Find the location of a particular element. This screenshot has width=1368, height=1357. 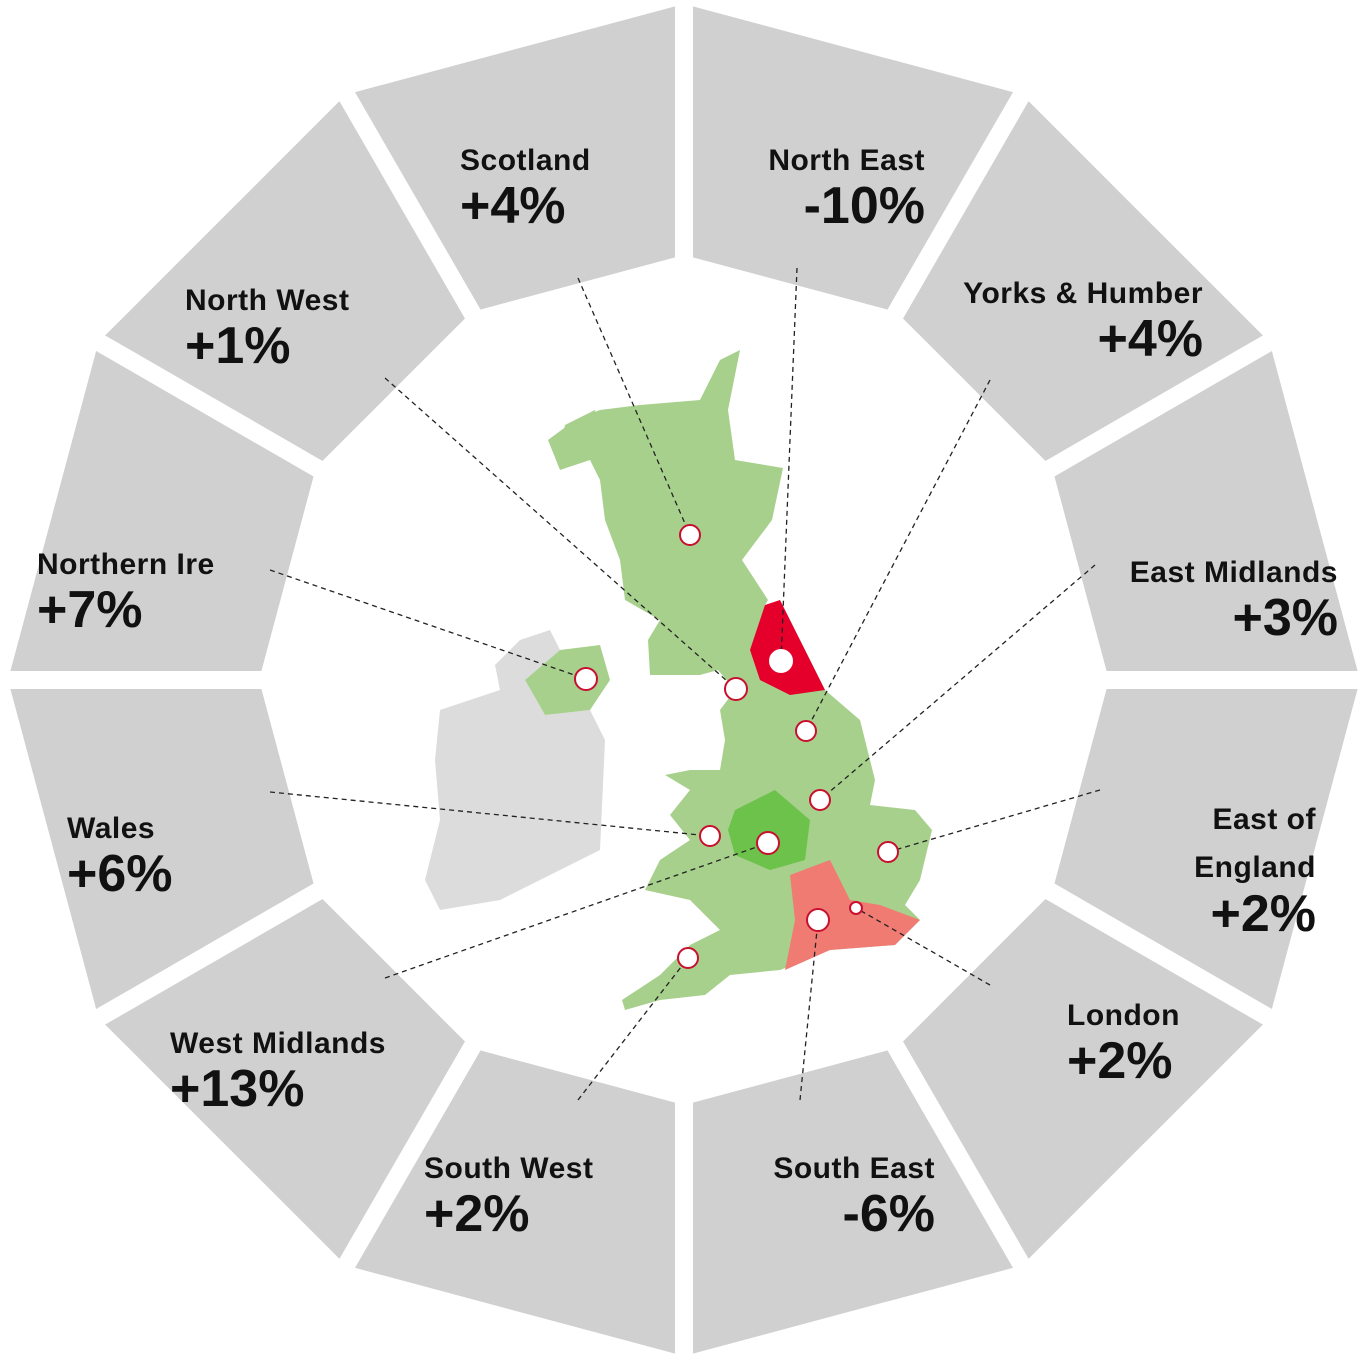

region-name: West Midlands is located at coordinates (278, 1043).